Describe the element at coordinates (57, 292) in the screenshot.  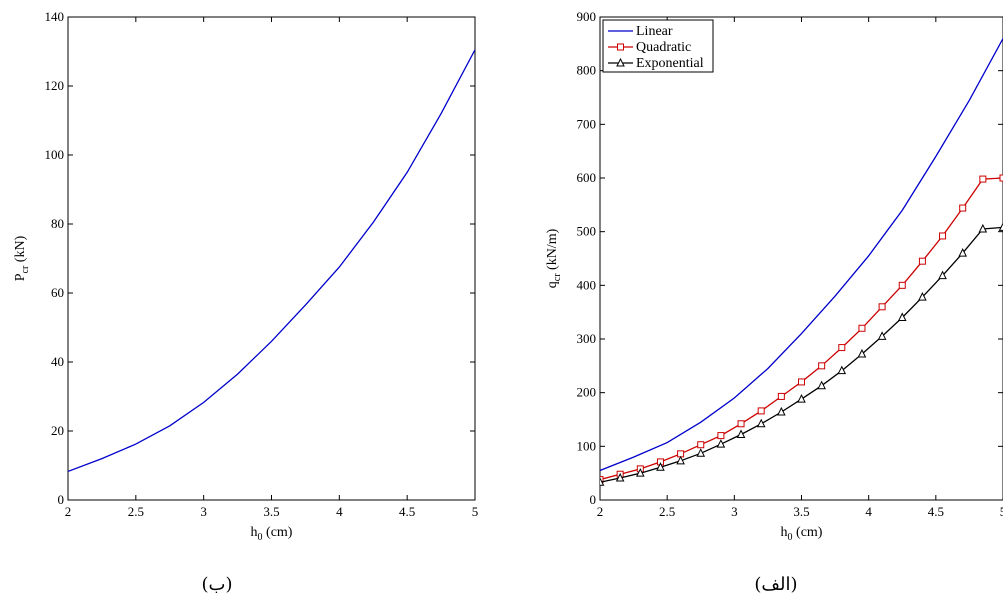
I see `y-tick-label: 60` at that location.